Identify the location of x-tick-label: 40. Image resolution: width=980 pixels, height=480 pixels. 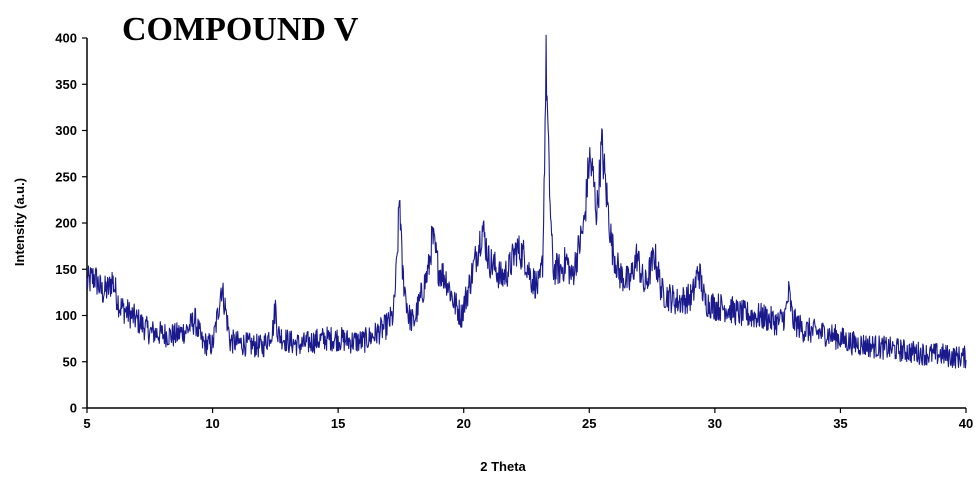
(966, 423).